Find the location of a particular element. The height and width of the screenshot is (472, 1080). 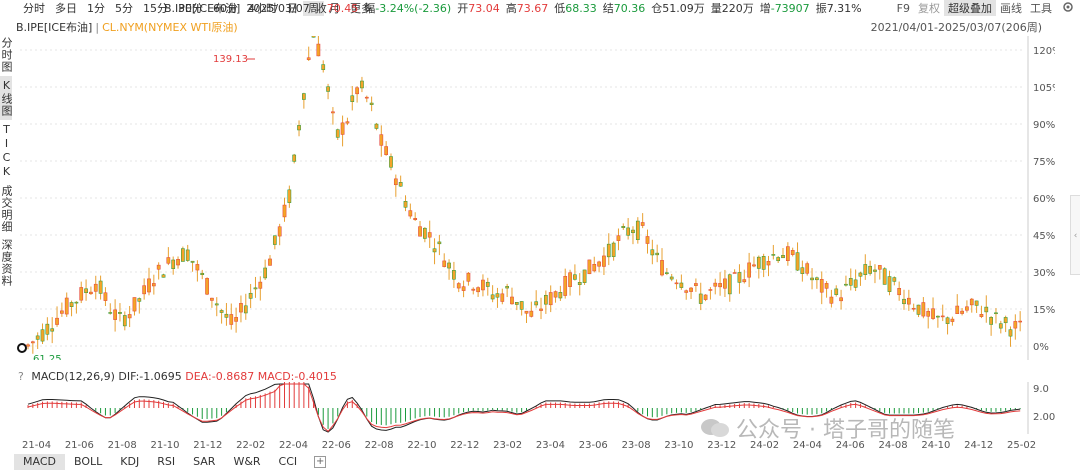

y-tick-1: 105% is located at coordinates (1044, 88).